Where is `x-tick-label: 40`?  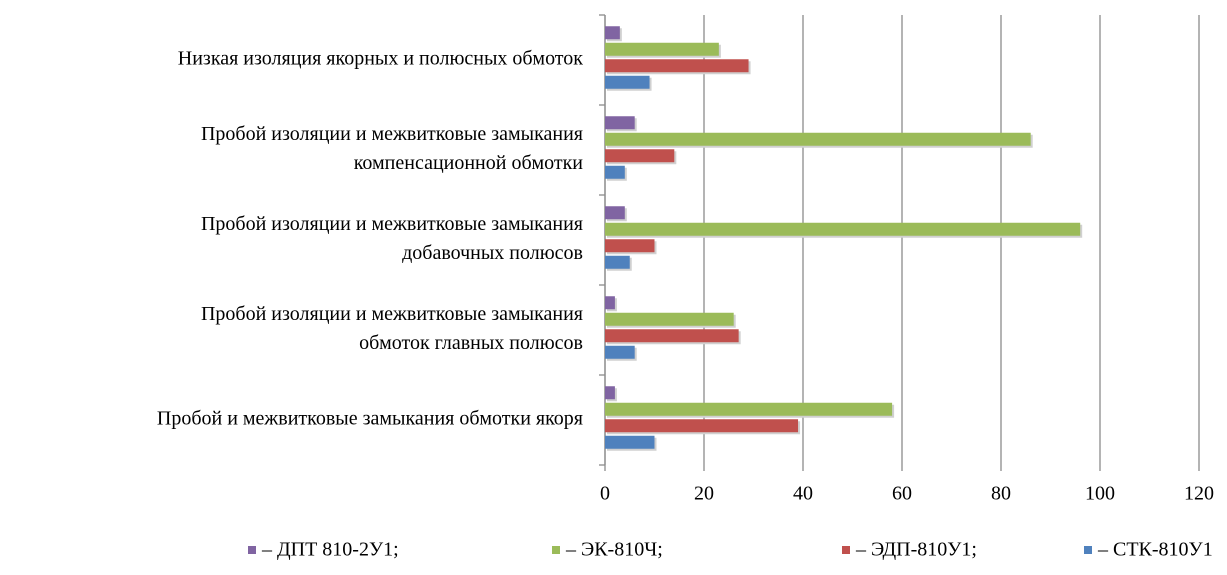 x-tick-label: 40 is located at coordinates (803, 494).